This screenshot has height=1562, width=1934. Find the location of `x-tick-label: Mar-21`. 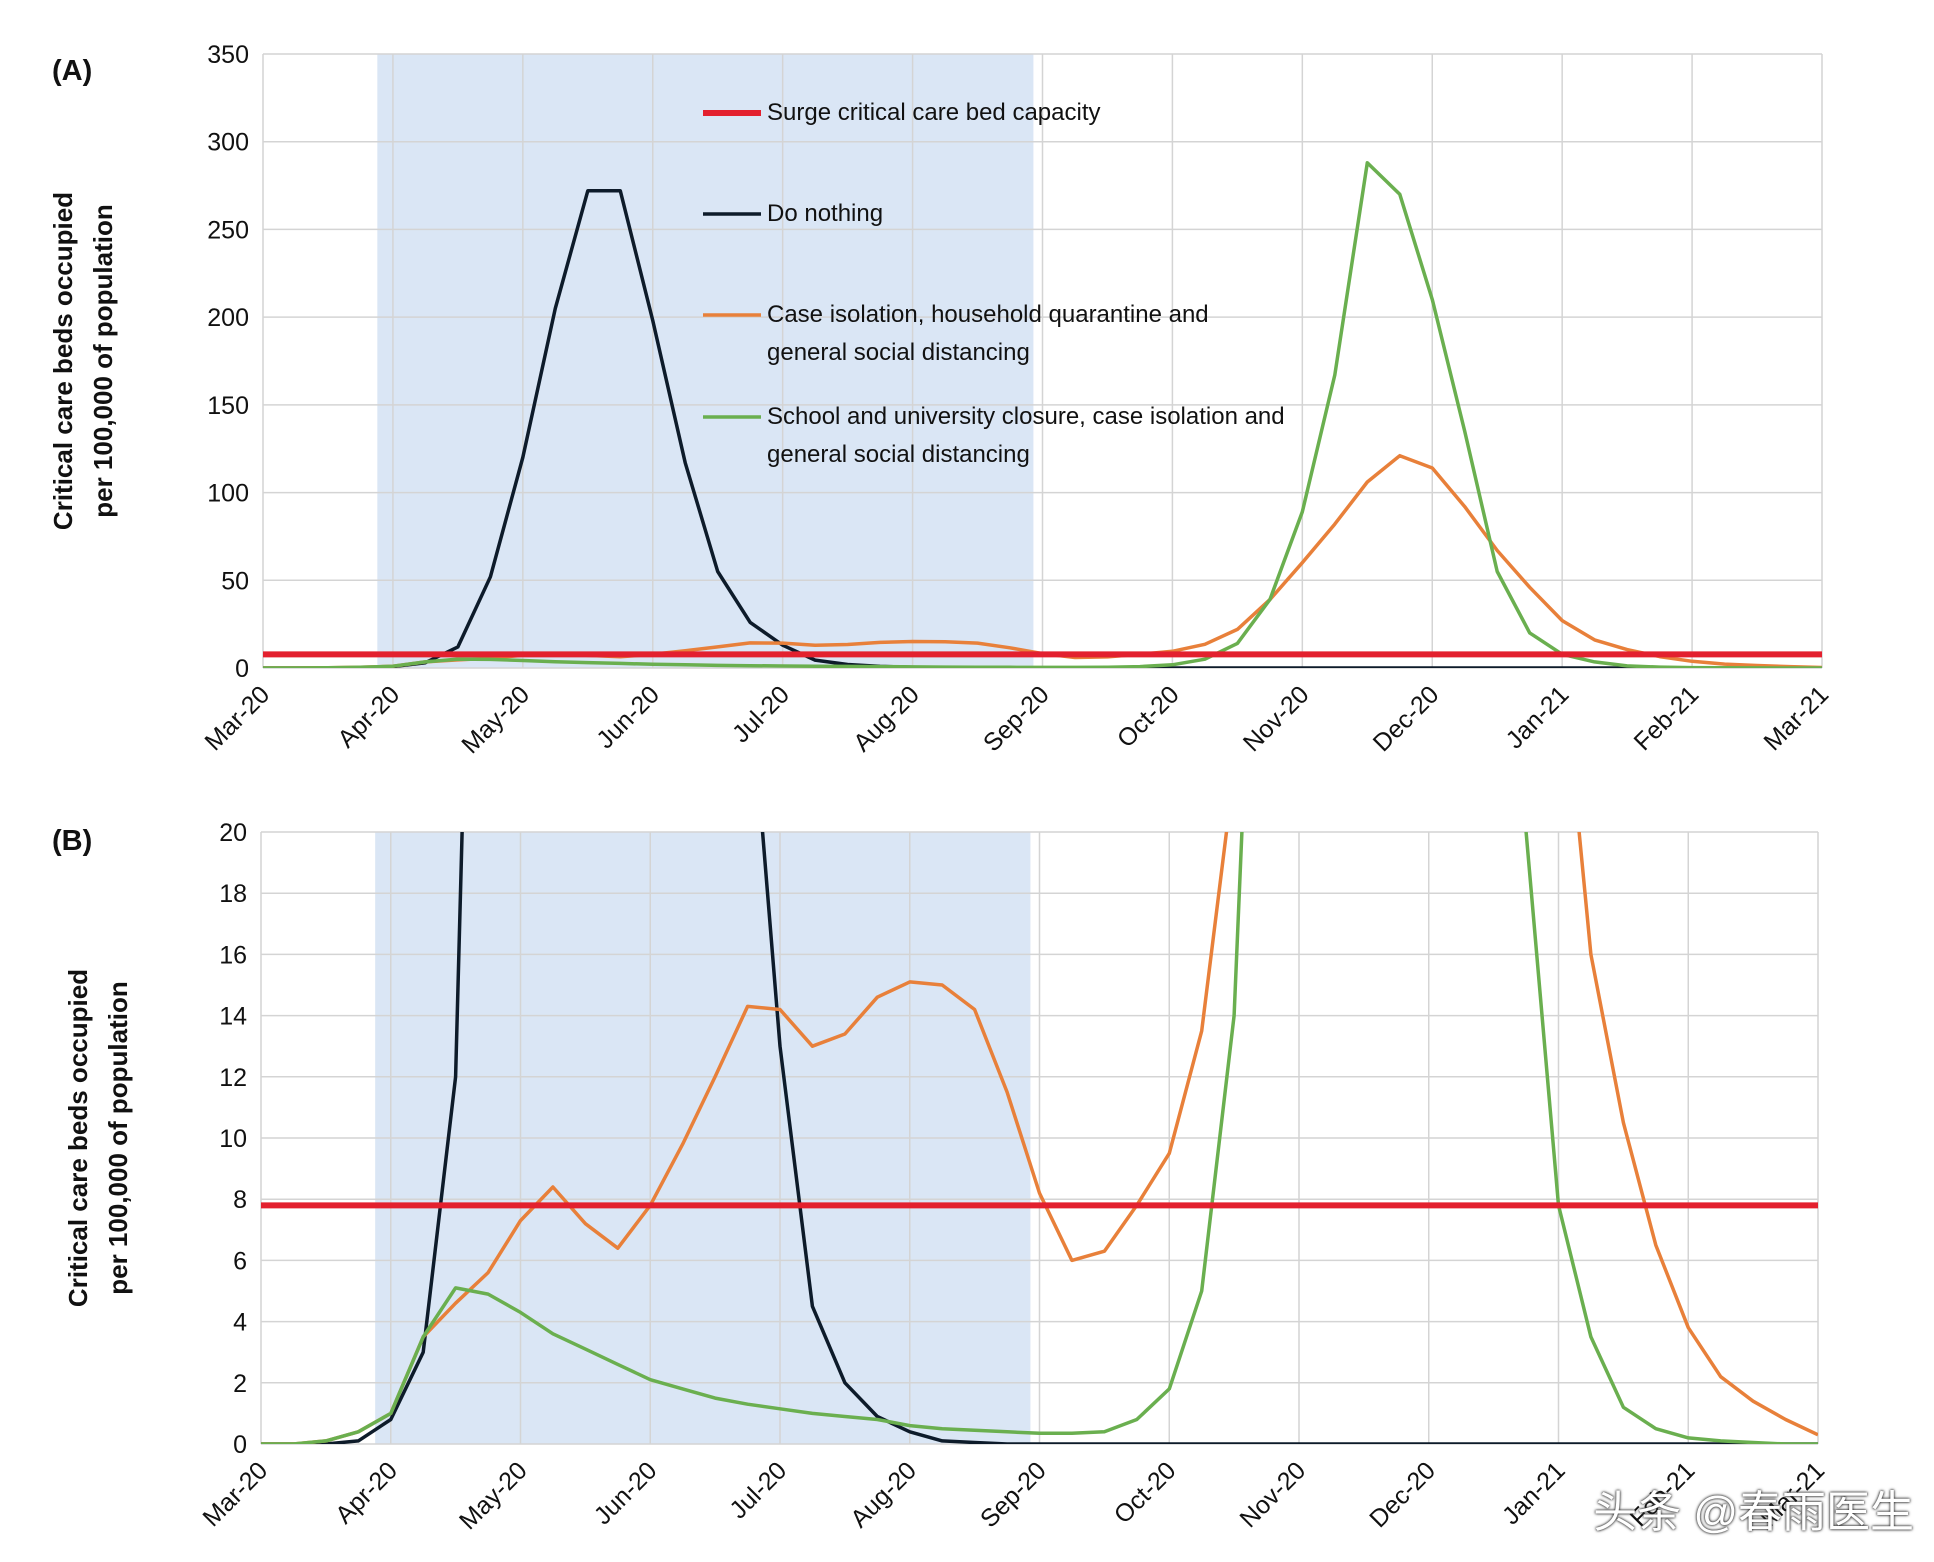

x-tick-label: Mar-21 is located at coordinates (1796, 718).